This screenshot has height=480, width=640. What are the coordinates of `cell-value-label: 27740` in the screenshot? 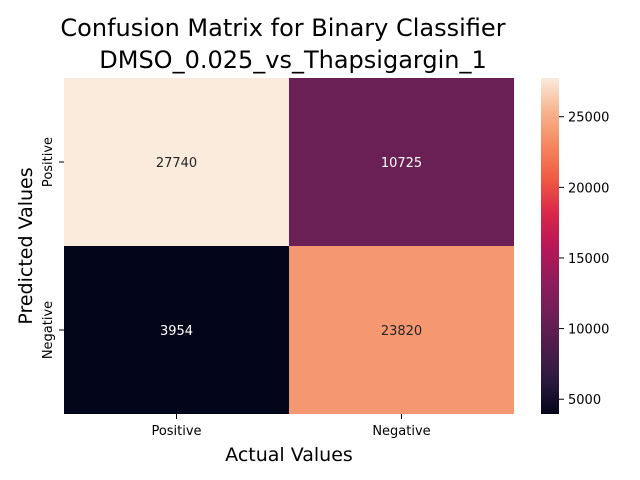 It's located at (176, 163).